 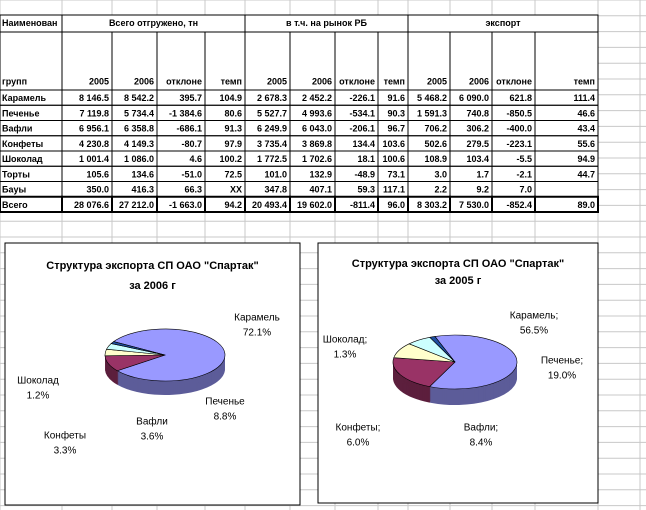 I want to click on cell-text: 3.0, so click(x=440, y=174).